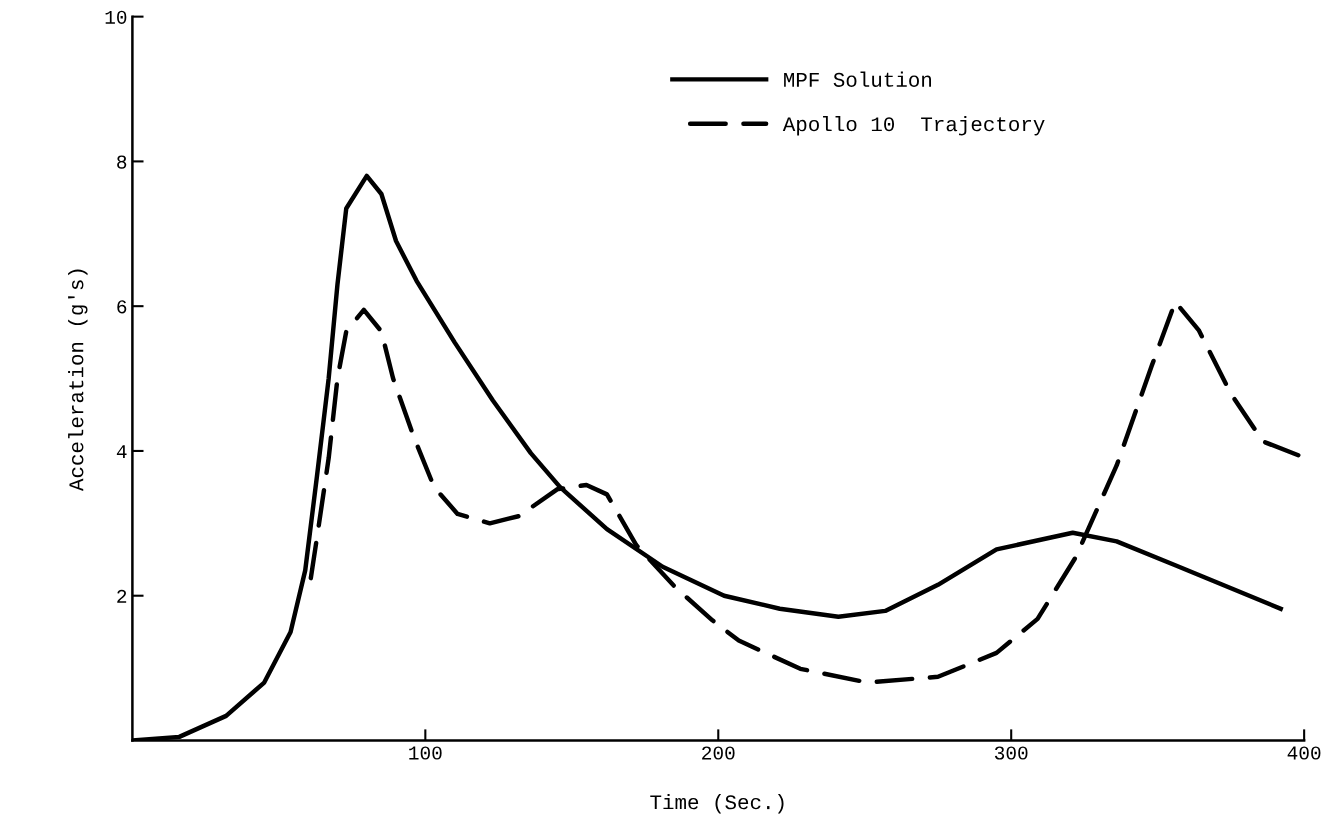  I want to click on x-tick-label: 300, so click(1011, 753).